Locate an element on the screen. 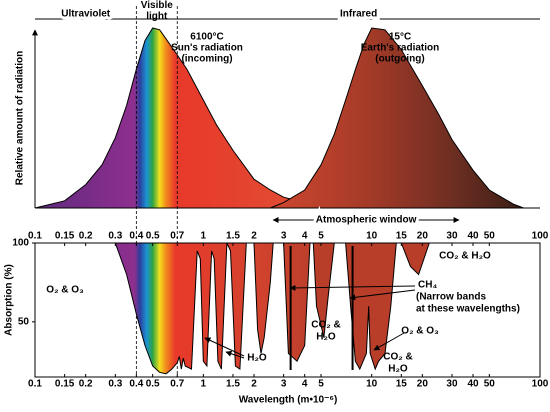  series-label: (outgoing) is located at coordinates (399, 59).